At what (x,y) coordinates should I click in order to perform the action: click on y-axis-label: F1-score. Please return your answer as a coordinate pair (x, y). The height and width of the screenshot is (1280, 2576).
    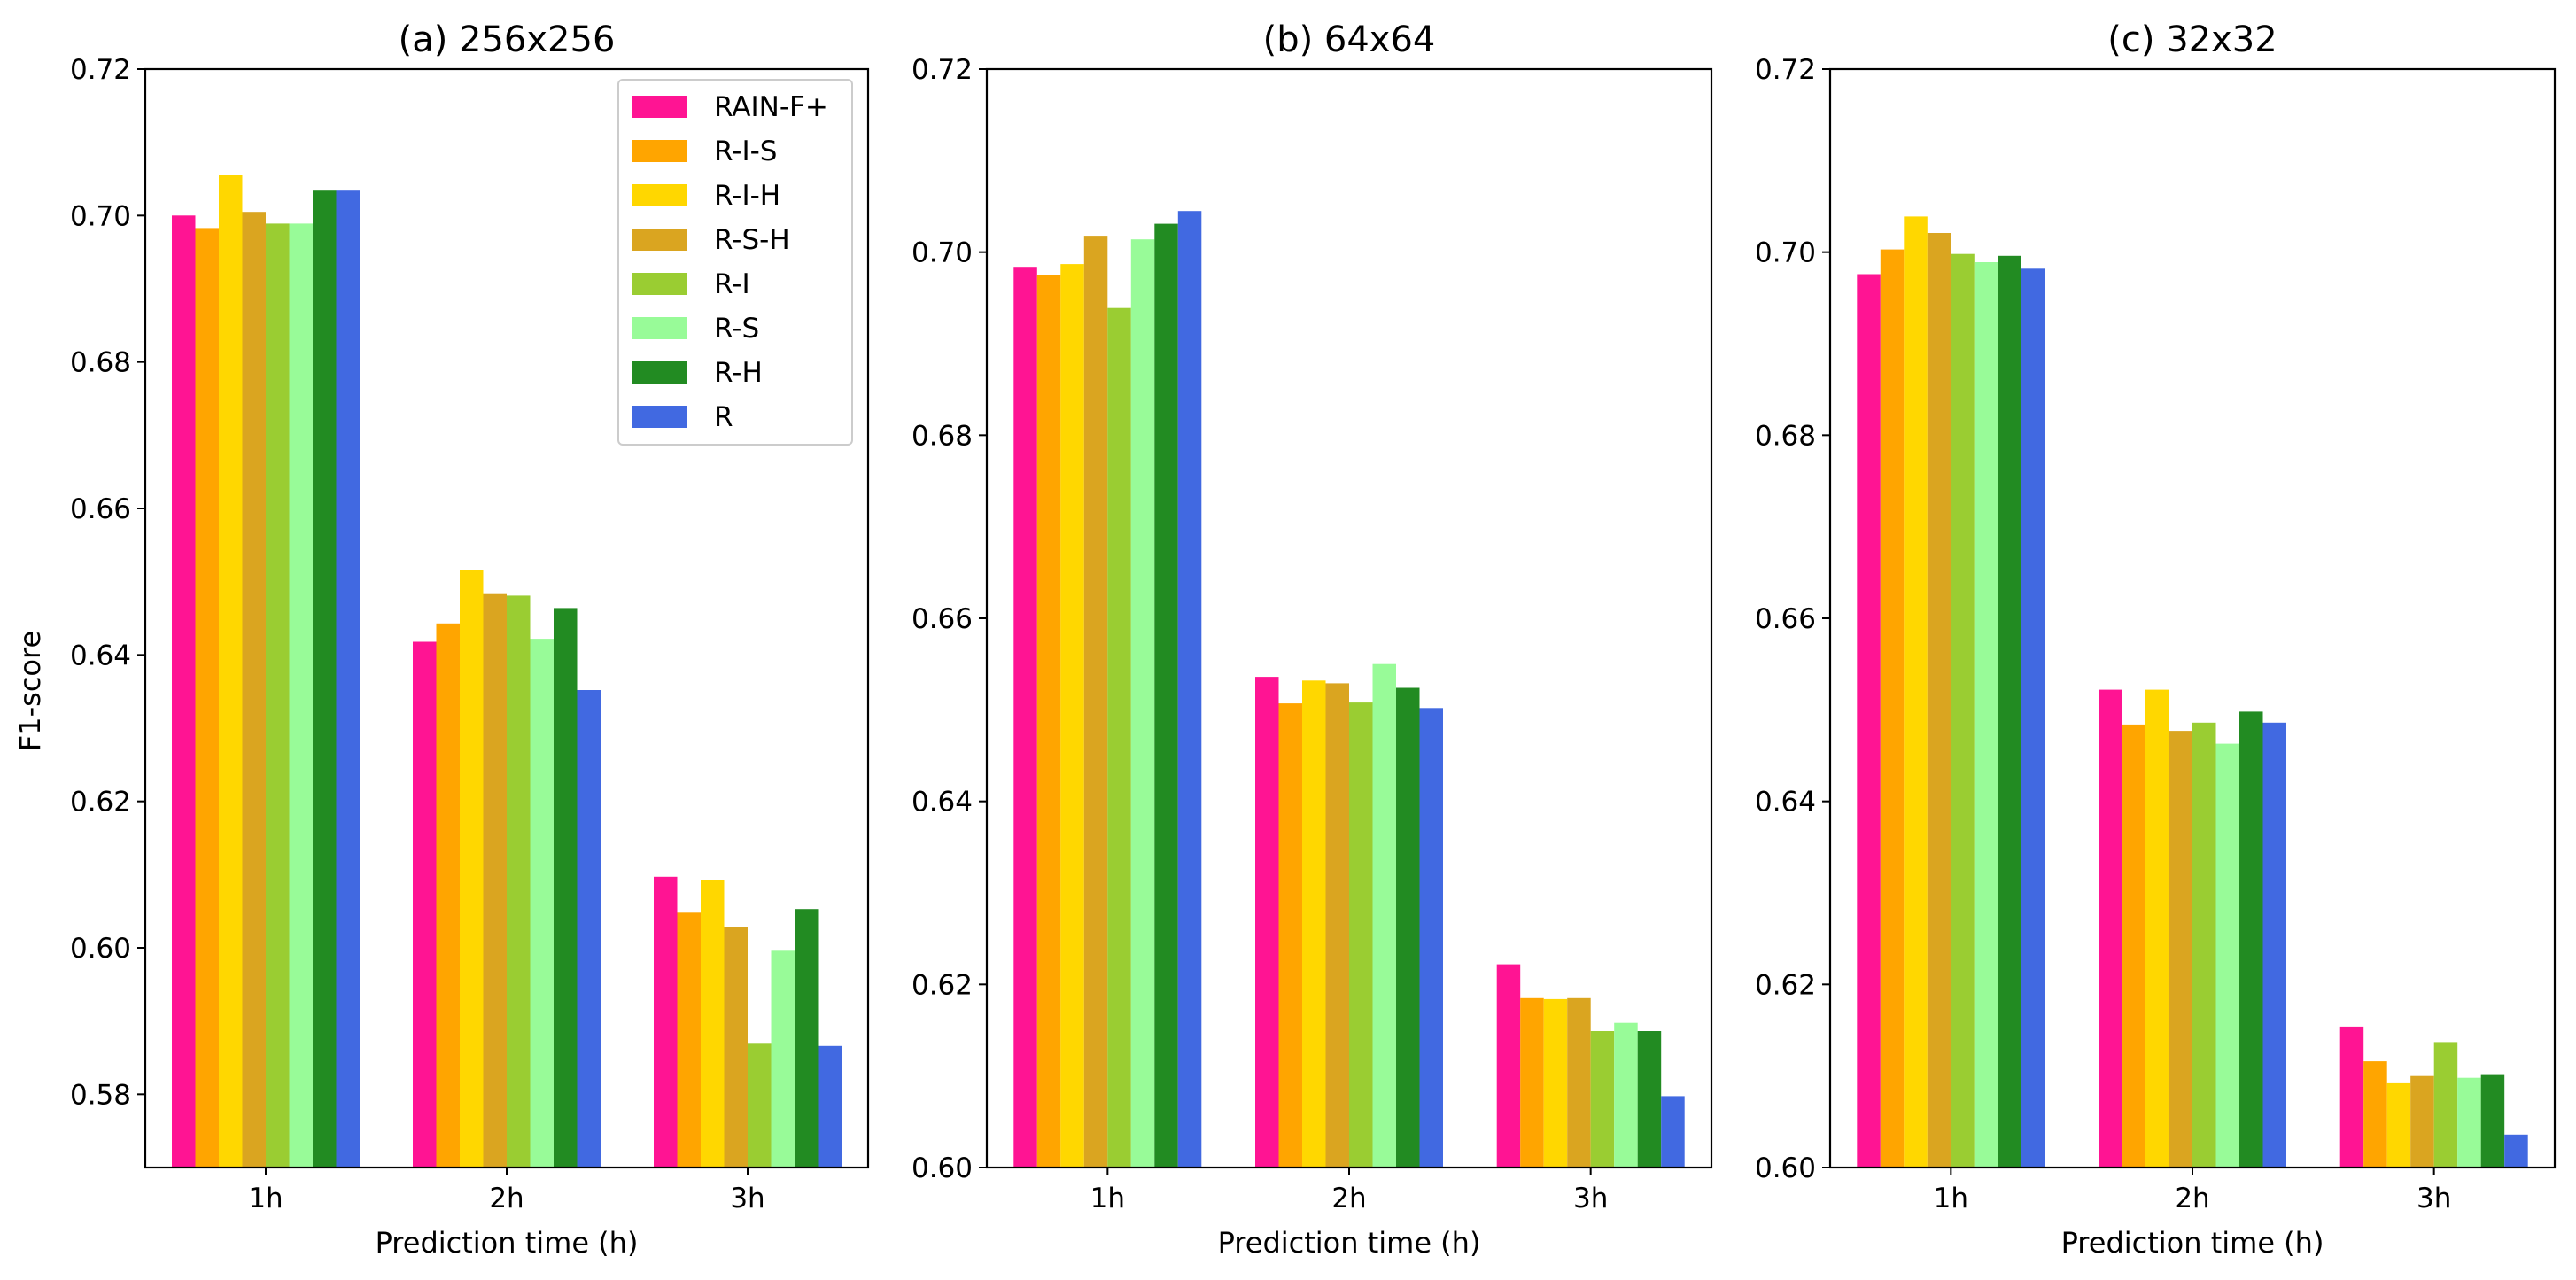
    Looking at the image, I should click on (30, 691).